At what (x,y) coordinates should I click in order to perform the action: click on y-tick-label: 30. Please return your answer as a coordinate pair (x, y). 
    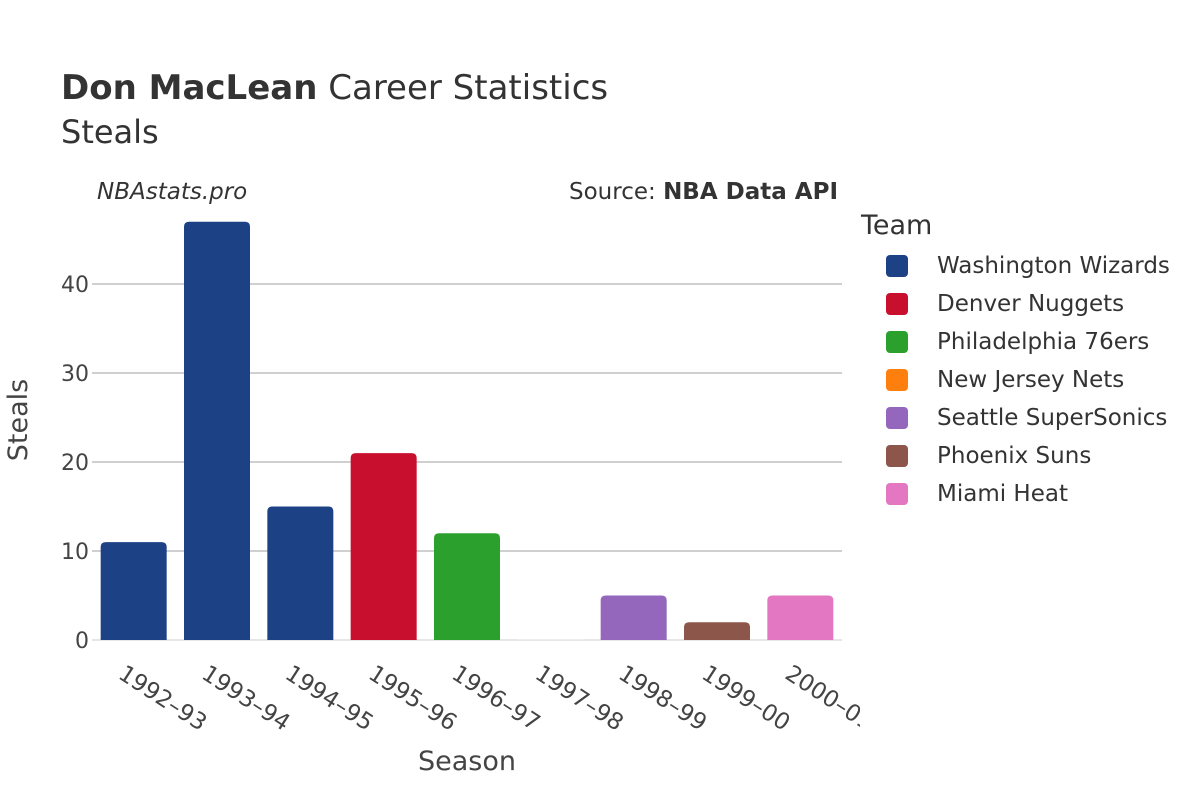
    Looking at the image, I should click on (75, 374).